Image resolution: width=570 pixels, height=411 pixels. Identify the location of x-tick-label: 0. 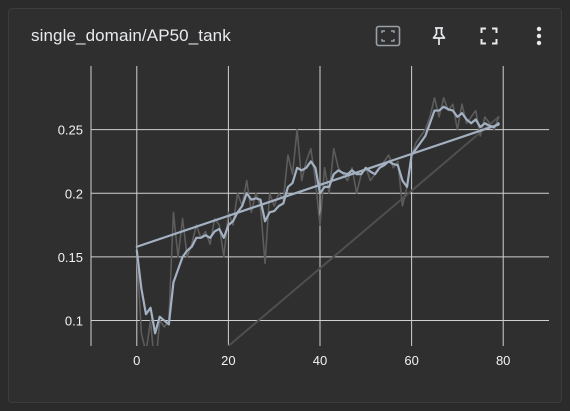
(136, 360).